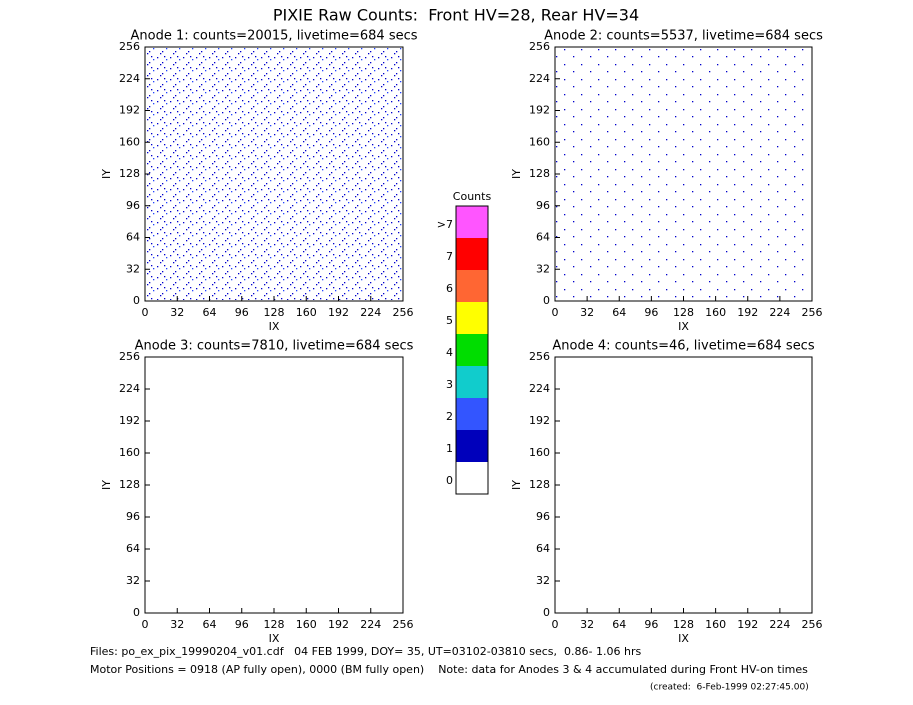  What do you see at coordinates (683, 346) in the screenshot?
I see `panel-title: Anode 4: counts=46, livetime=684 secs` at bounding box center [683, 346].